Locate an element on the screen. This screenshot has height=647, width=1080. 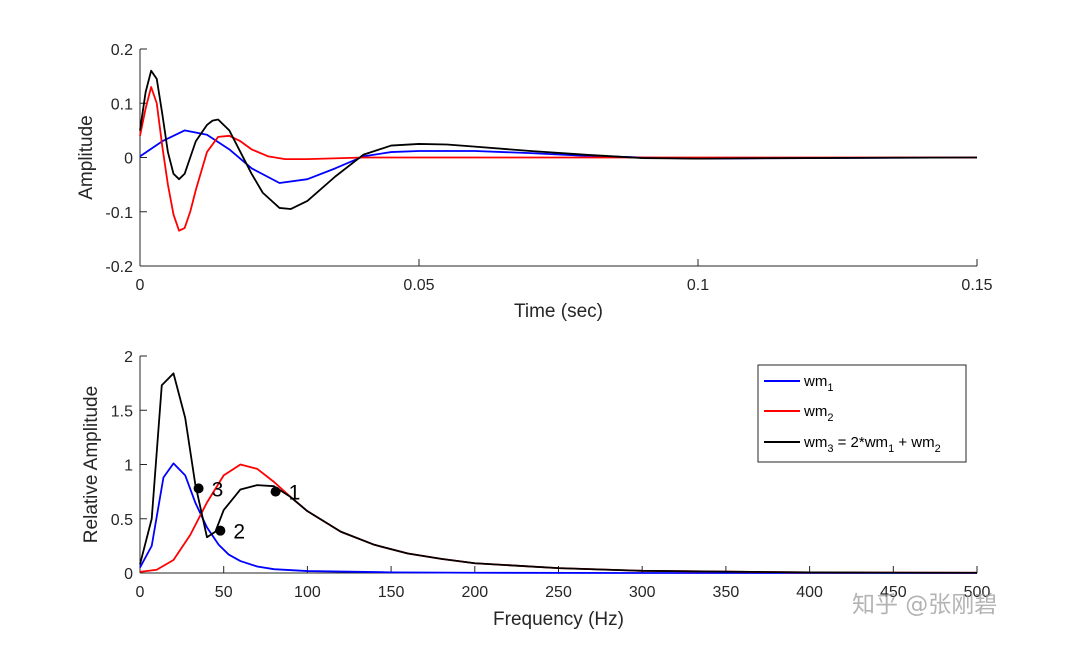
freq-x-tick-label: 300 is located at coordinates (642, 592).